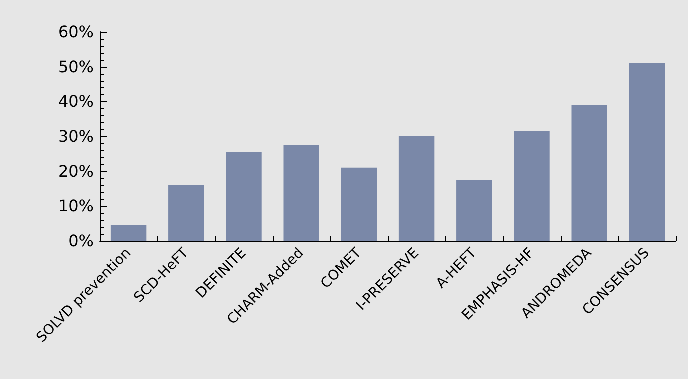  Describe the element at coordinates (81, 241) in the screenshot. I see `y-tick-label: 0%` at that location.